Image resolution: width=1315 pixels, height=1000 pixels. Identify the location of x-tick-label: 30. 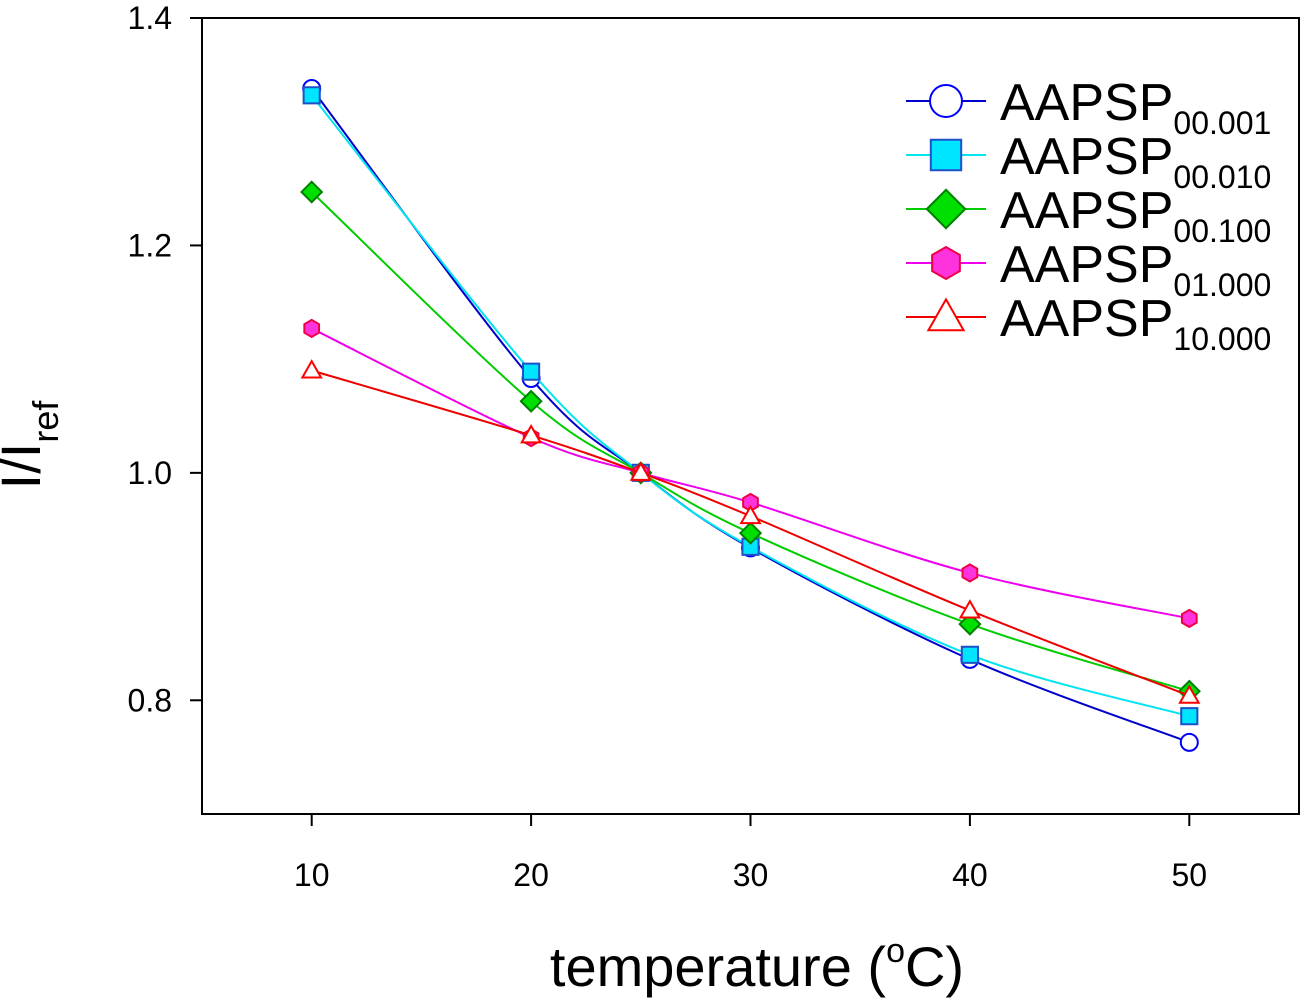
(751, 875).